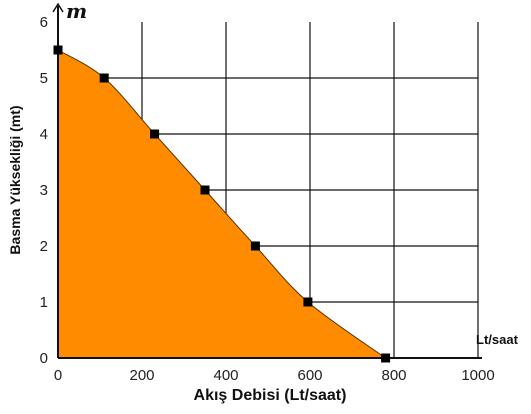  I want to click on x-axis-title: Akış Debisi (Lt/saat), so click(270, 395).